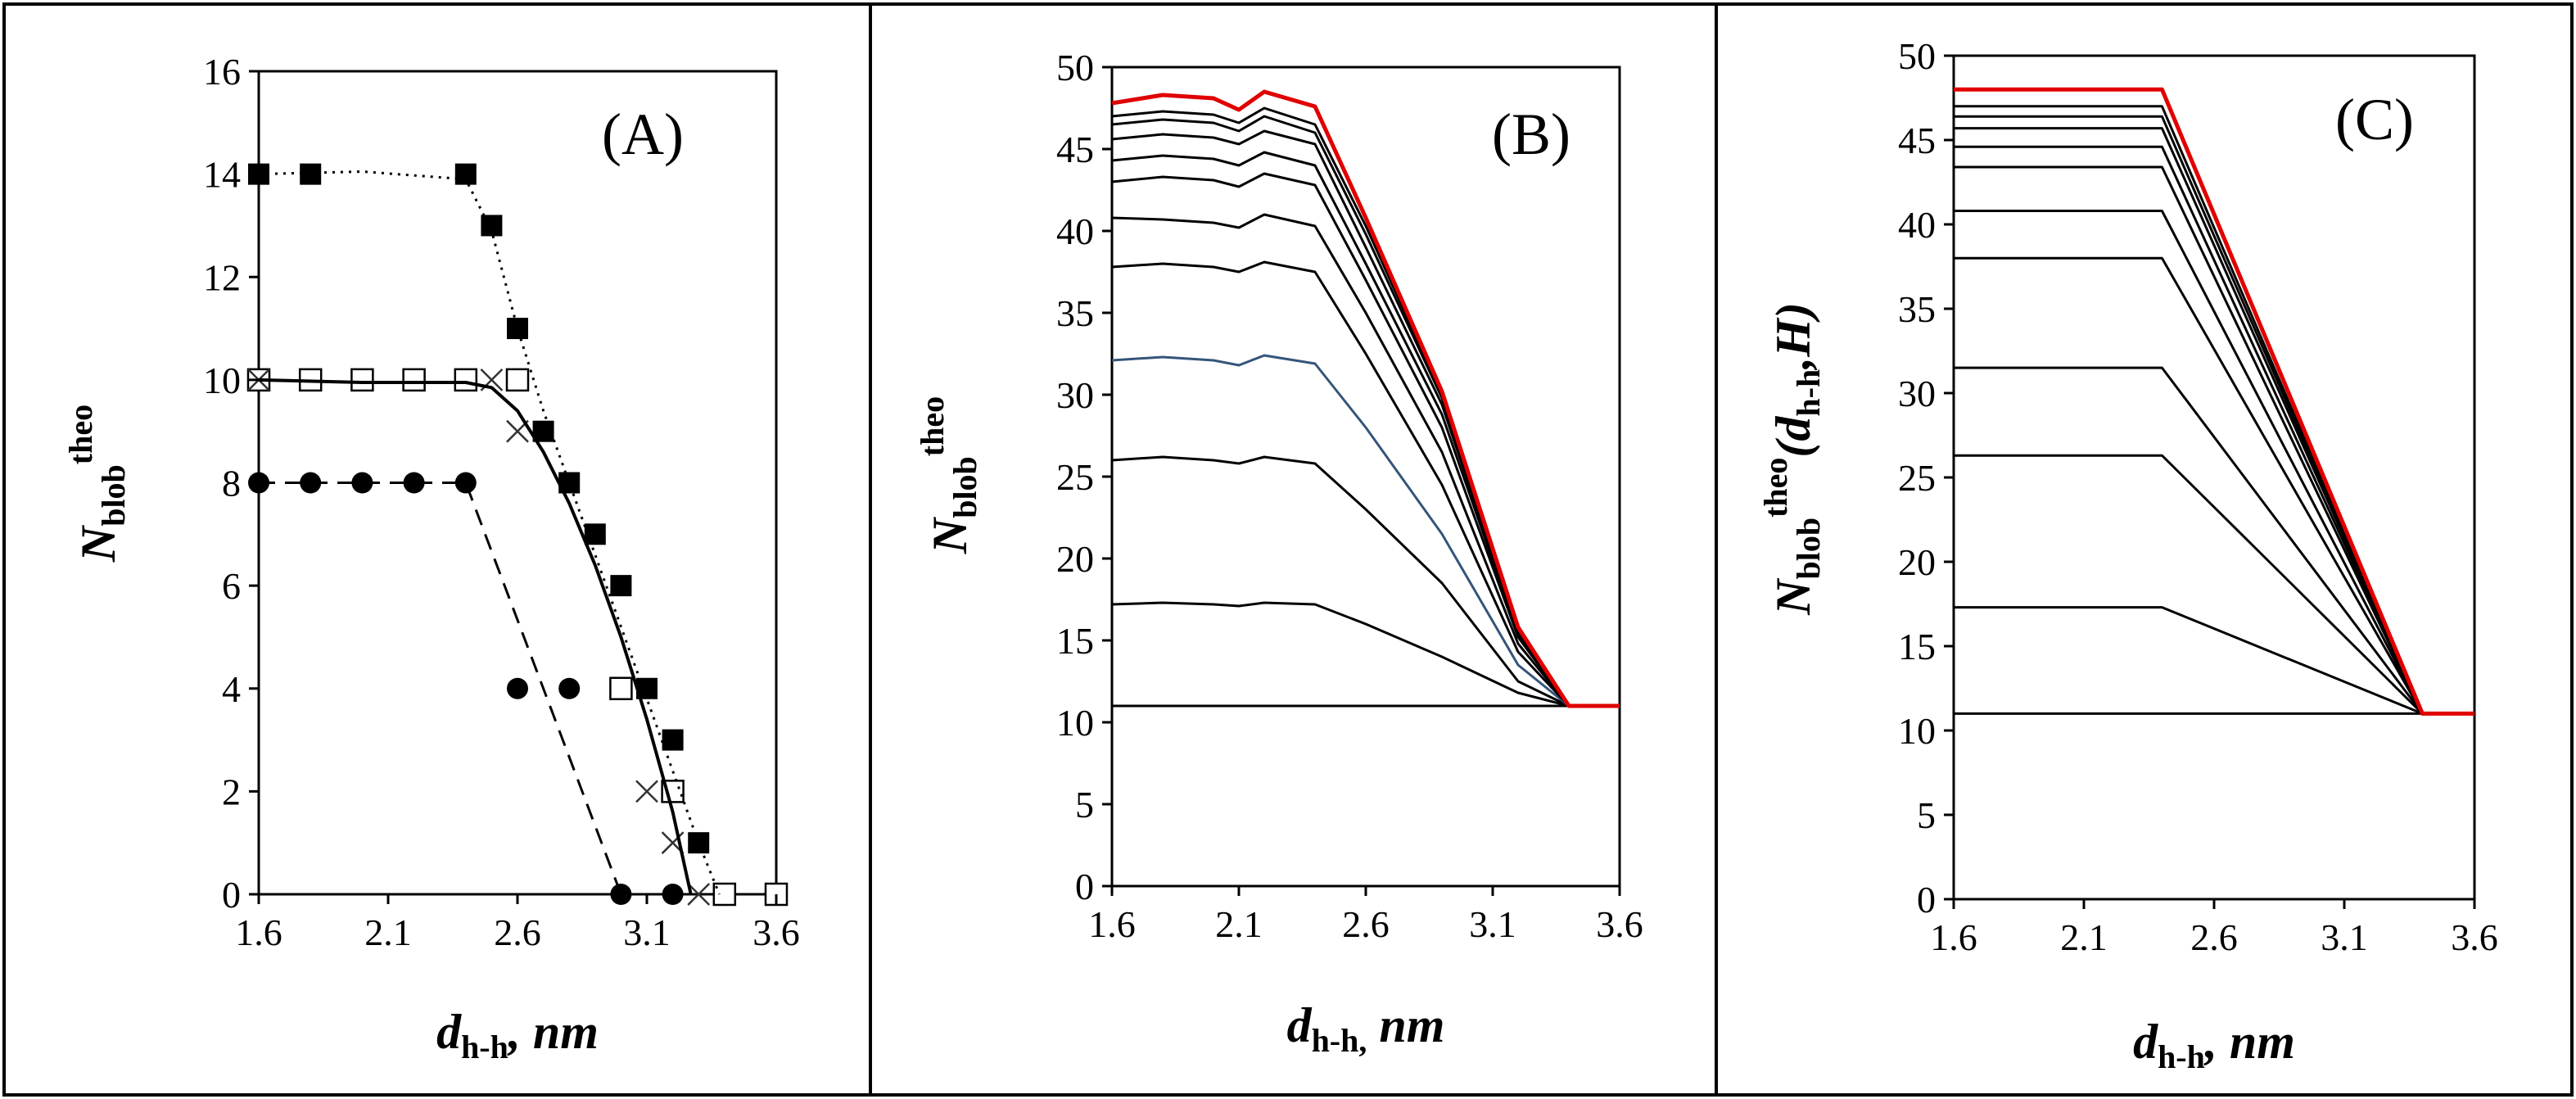 The width and height of the screenshot is (2576, 1099). Describe the element at coordinates (517, 932) in the screenshot. I see `panel-a-x-tick-label: 2.6` at that location.